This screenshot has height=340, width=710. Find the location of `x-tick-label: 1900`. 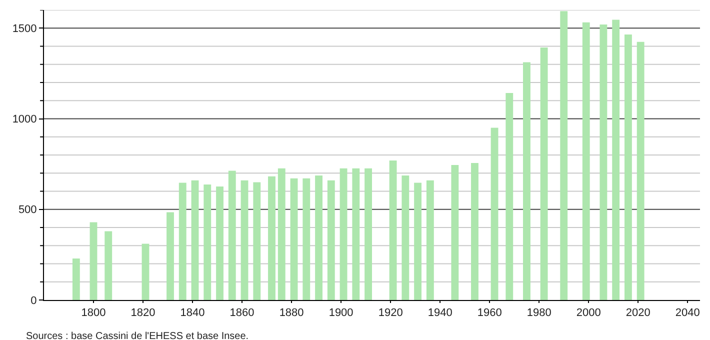

x-tick-label: 1900 is located at coordinates (341, 313).